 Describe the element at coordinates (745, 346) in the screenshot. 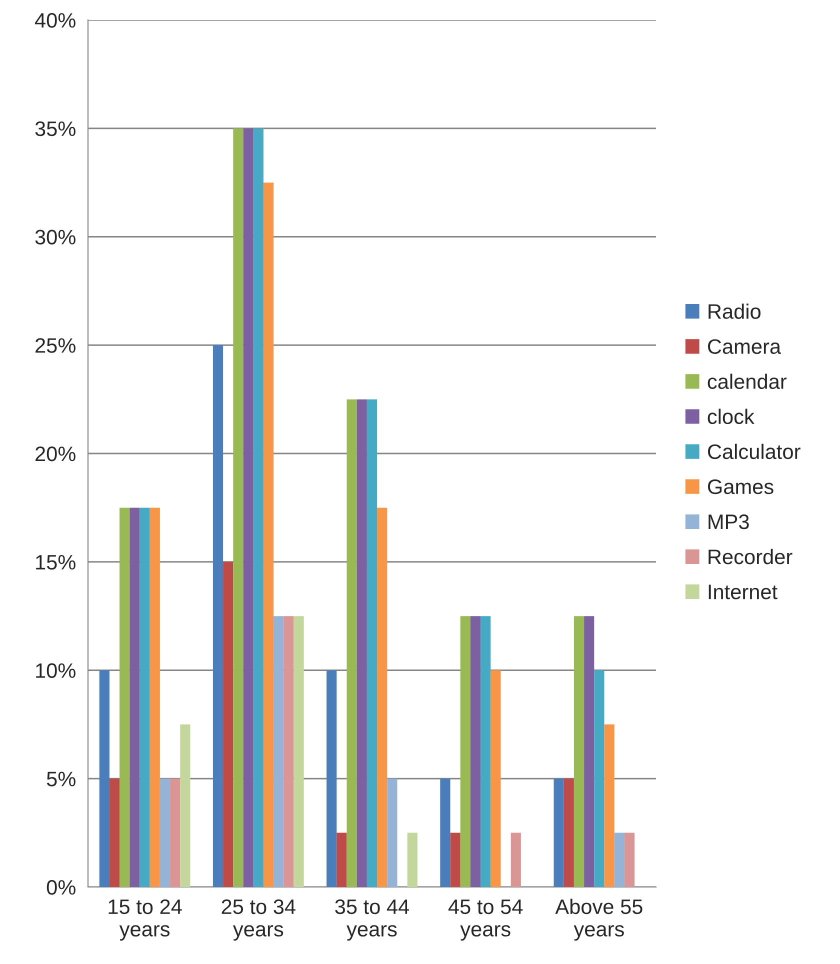

I see `legend-label: Camera` at that location.